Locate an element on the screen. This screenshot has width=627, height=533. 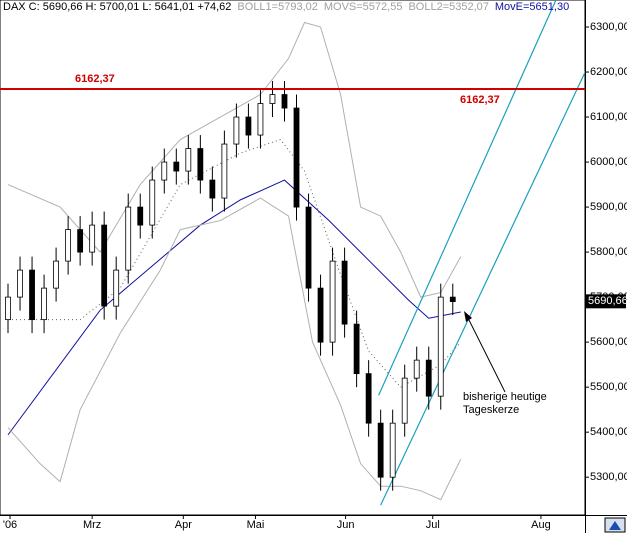
x-tick-label: Jun is located at coordinates (346, 525).